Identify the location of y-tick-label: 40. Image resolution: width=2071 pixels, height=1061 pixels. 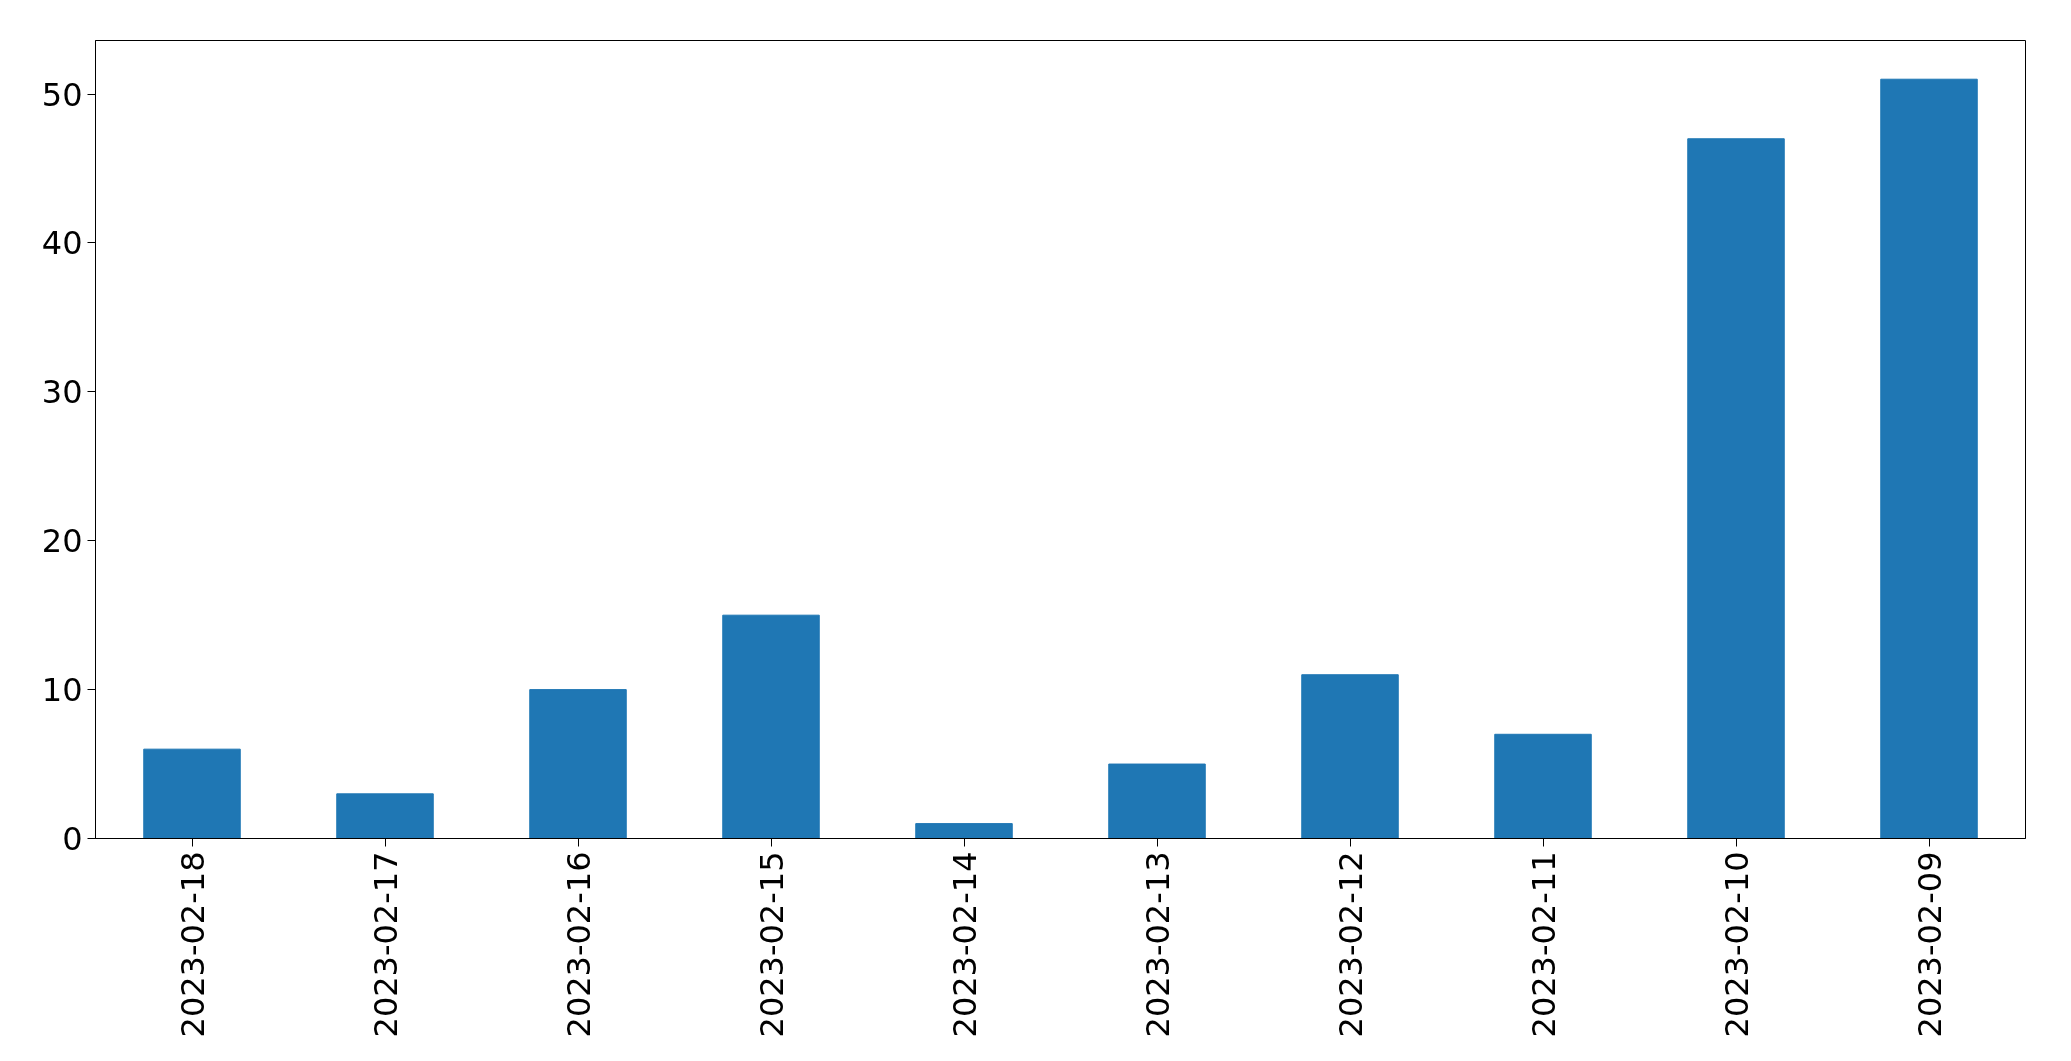
(62, 243).